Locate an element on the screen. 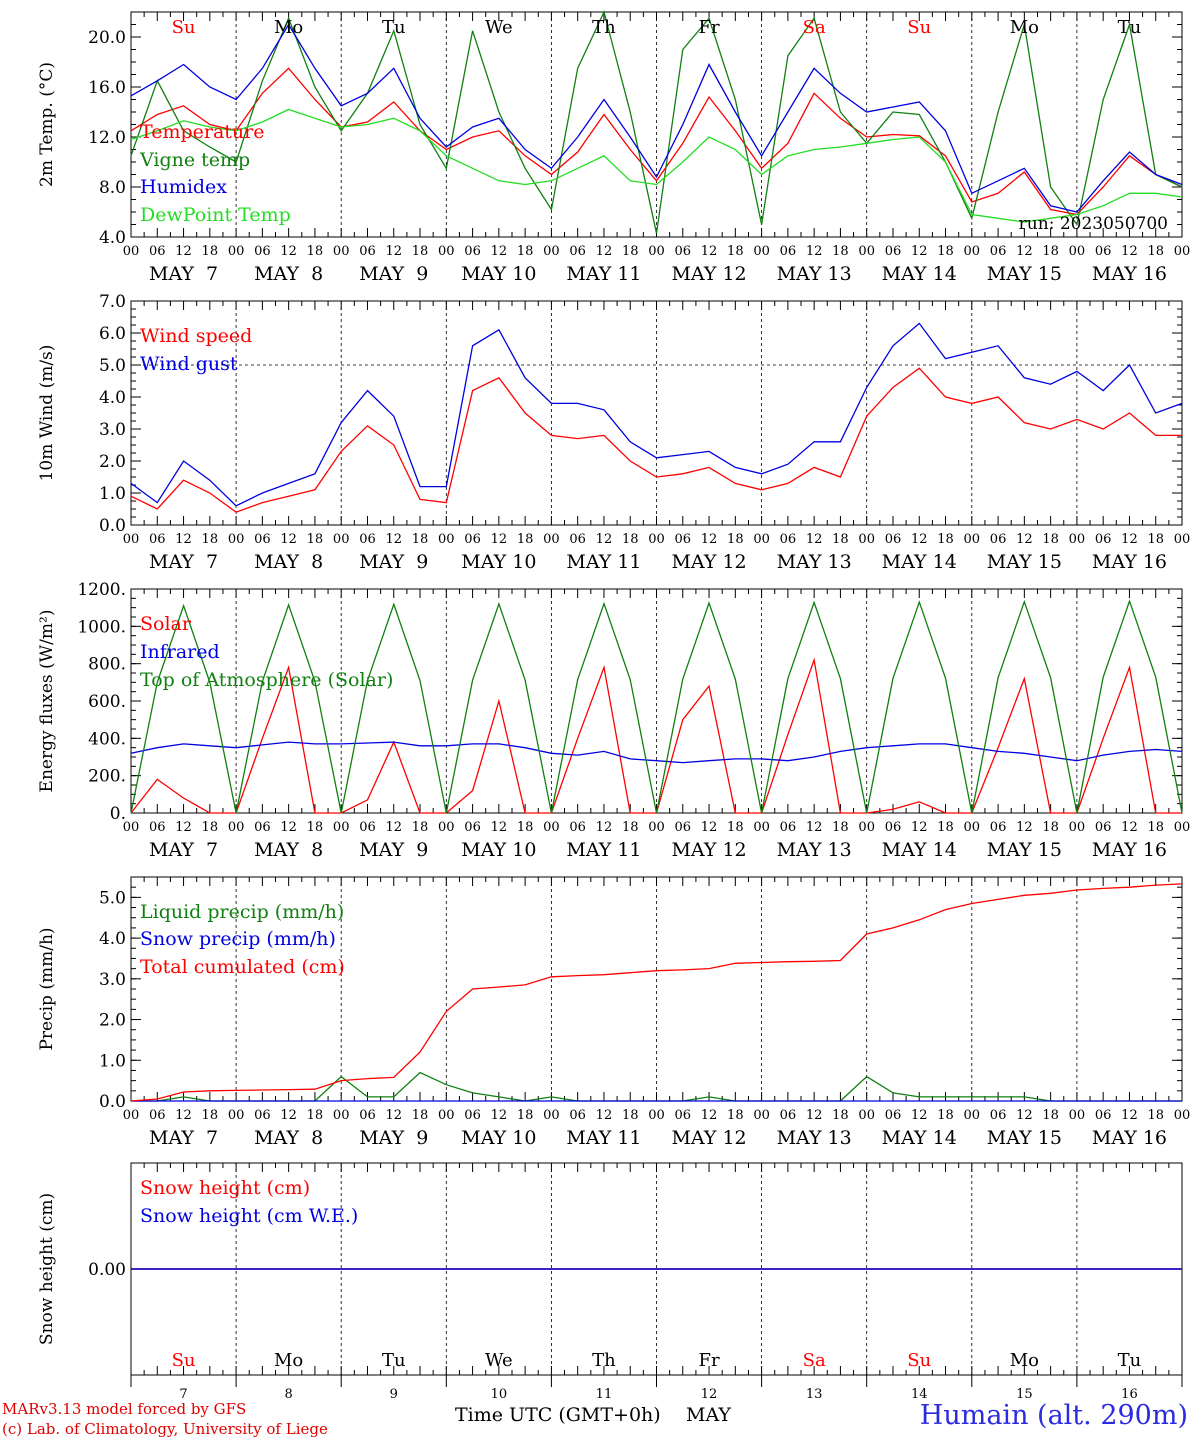  day-number-label: 16 is located at coordinates (1129, 1394).